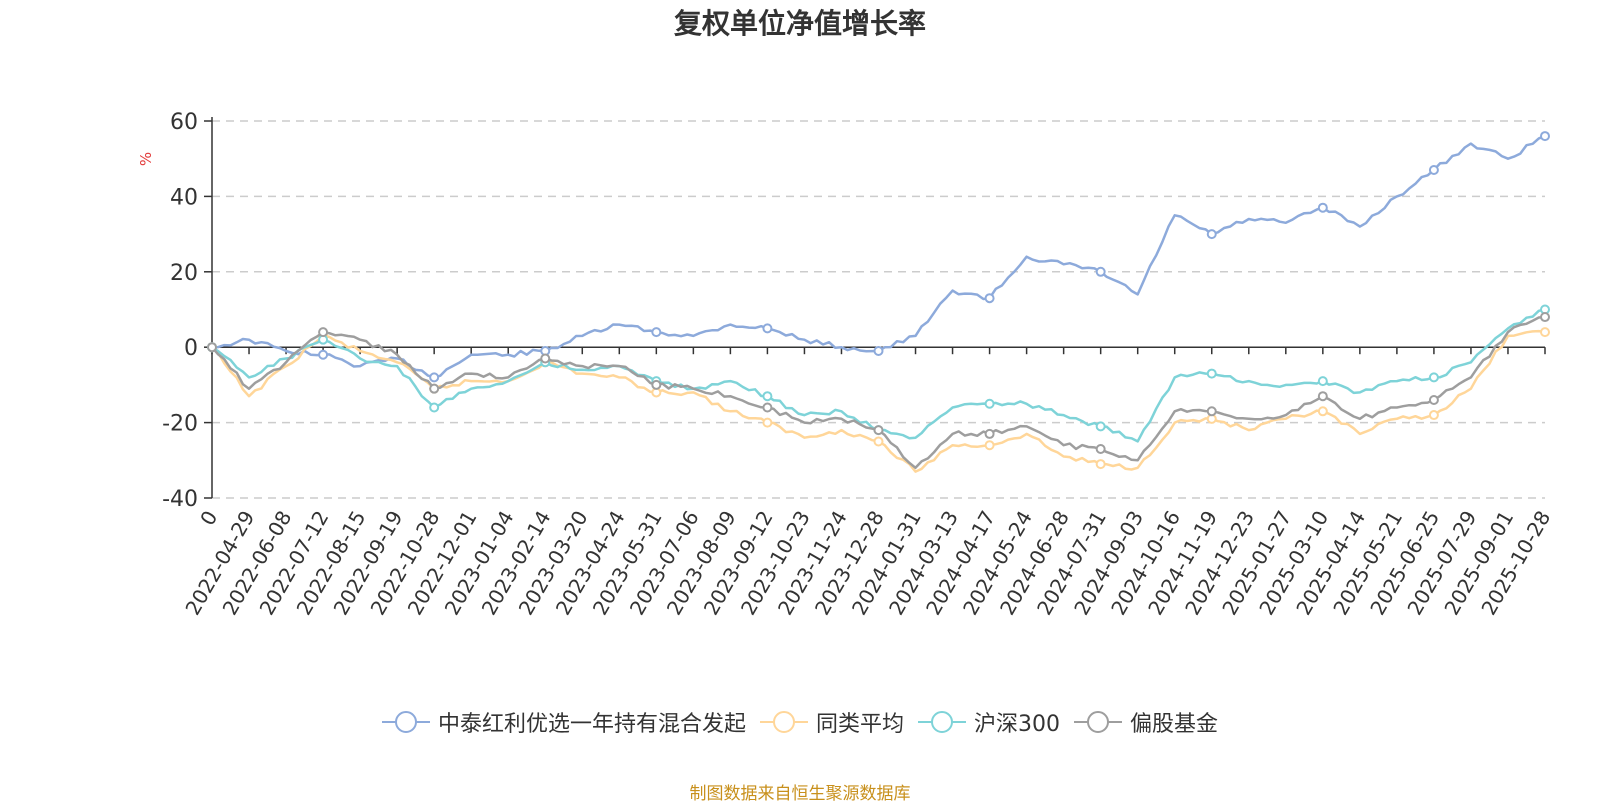 This screenshot has height=804, width=1600. I want to click on legend-label: 同类平均, so click(859, 724).